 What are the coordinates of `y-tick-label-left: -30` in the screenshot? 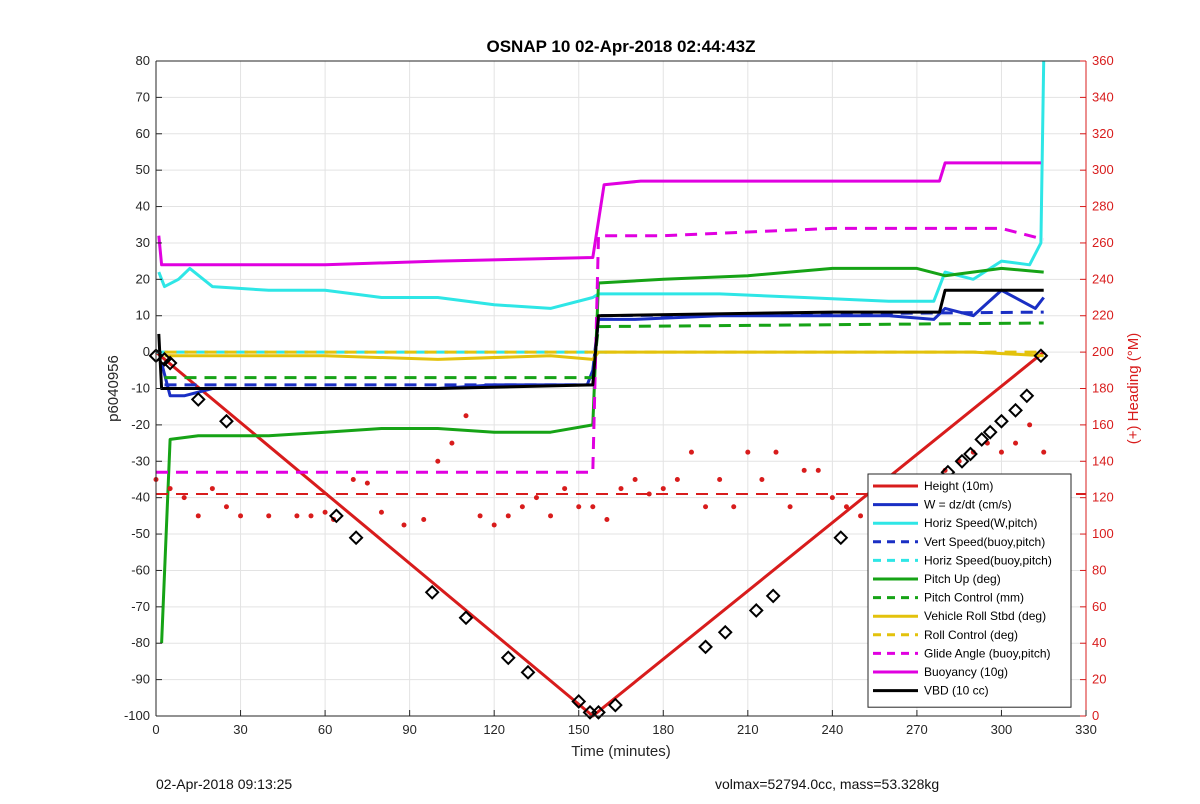 It's located at (140, 460).